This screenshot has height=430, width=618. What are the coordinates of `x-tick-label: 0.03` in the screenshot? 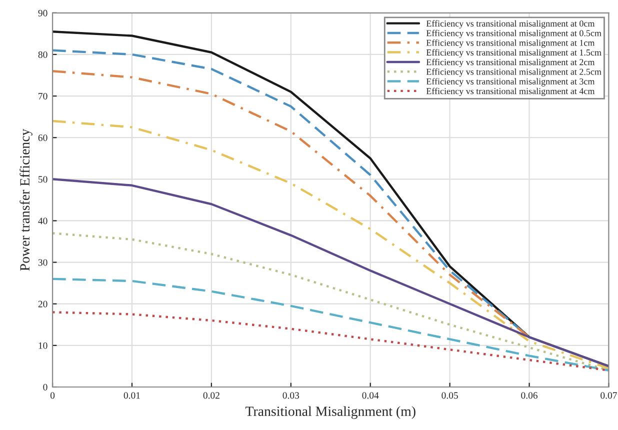 It's located at (291, 395).